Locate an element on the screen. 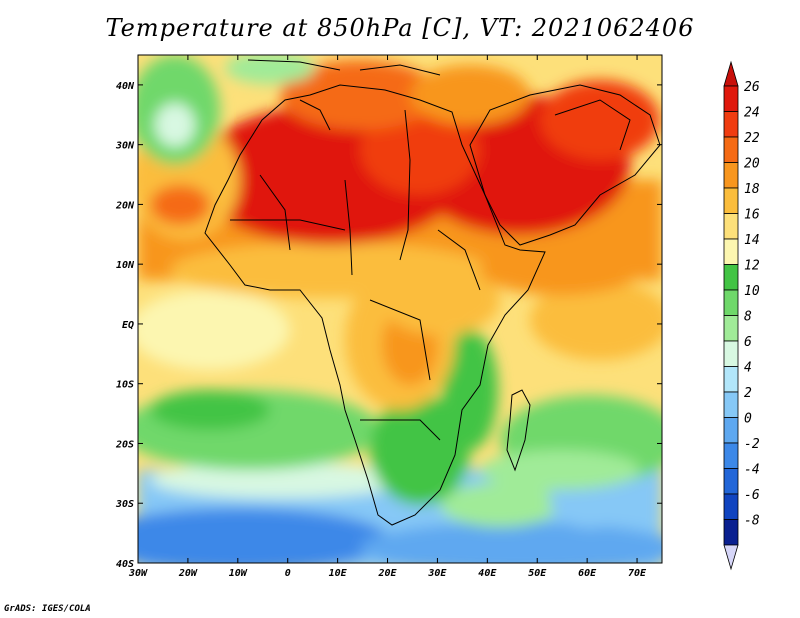 The image size is (800, 618). colorbar-label: 18 is located at coordinates (752, 189).